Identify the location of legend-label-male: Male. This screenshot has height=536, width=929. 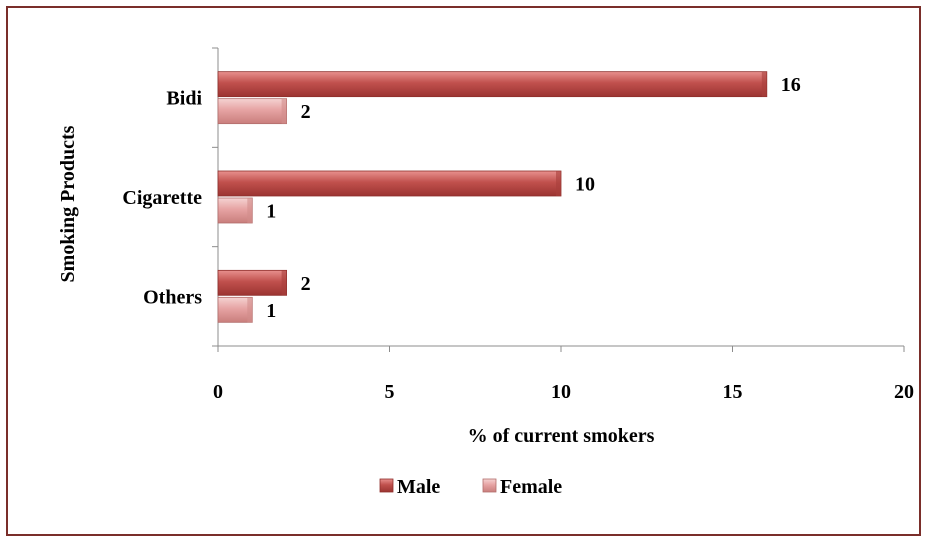
(418, 487).